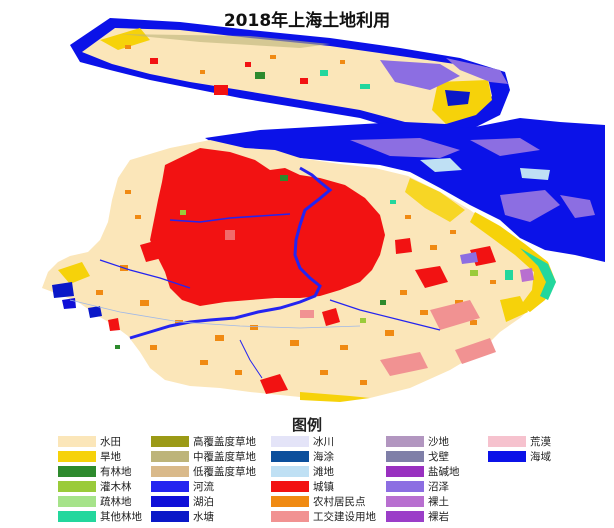  I want to click on legend-item: 冰川, so click(302, 441).